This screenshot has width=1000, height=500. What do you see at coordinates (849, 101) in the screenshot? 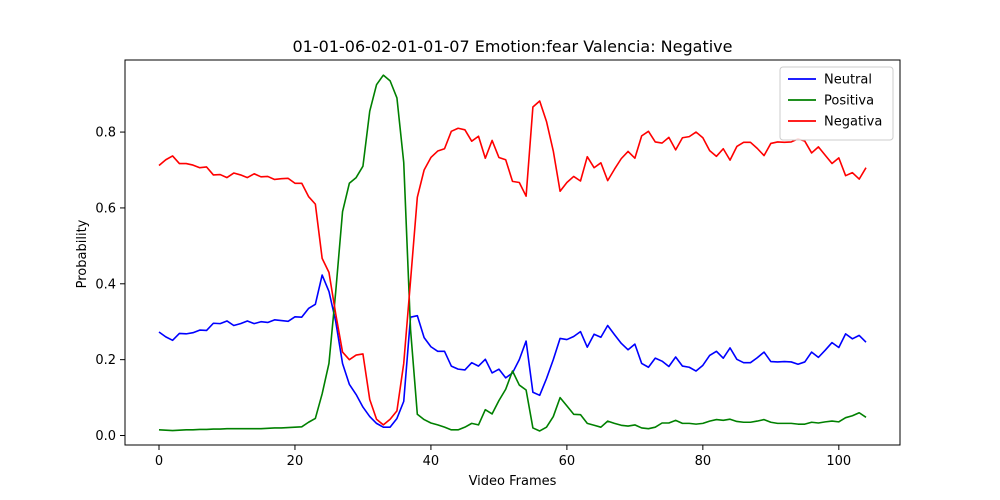
I see `legend-label-positiva: Positiva` at bounding box center [849, 101].